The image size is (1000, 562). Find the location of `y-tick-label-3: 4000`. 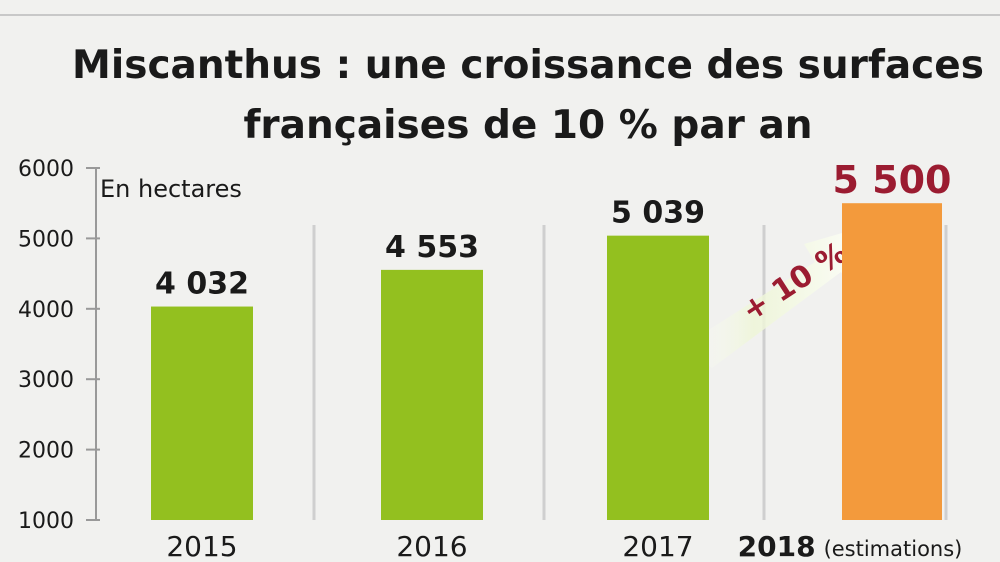

y-tick-label-3: 4000 is located at coordinates (46, 310).